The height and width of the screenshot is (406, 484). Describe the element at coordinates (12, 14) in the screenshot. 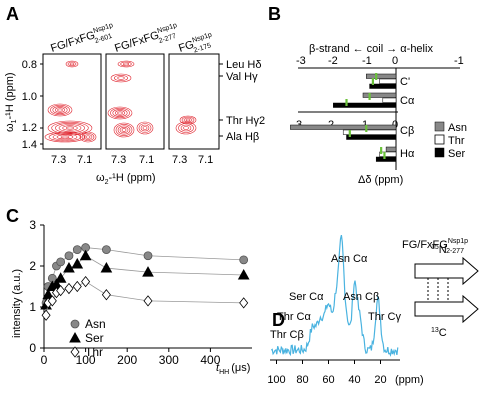

I see `panel-label-a: A` at that location.